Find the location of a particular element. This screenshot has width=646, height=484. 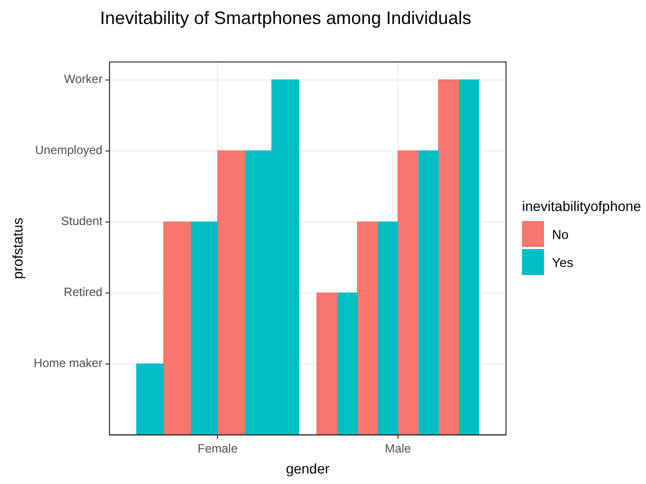

text: Worker is located at coordinates (83, 79).